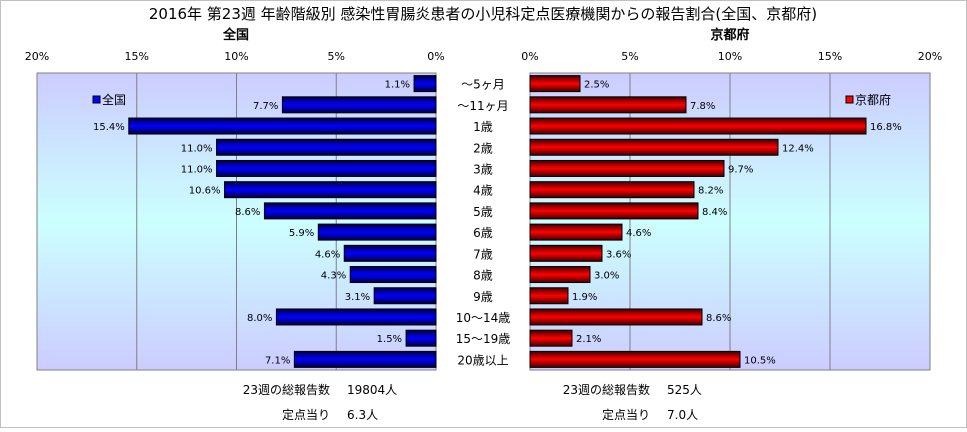  What do you see at coordinates (606, 276) in the screenshot?
I see `data-label: 3.0%` at bounding box center [606, 276].